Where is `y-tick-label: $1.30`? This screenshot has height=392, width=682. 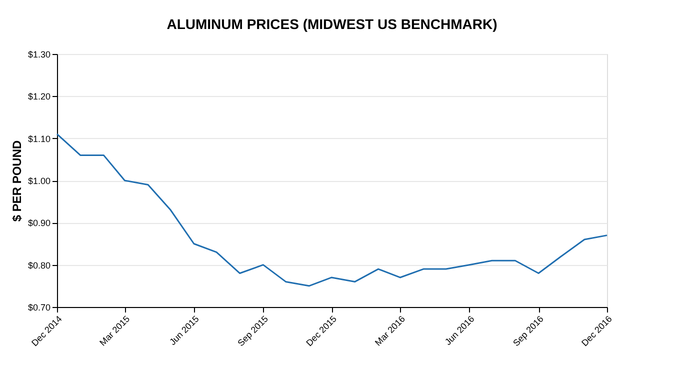
y-tick-label: $1.30 is located at coordinates (39, 55).